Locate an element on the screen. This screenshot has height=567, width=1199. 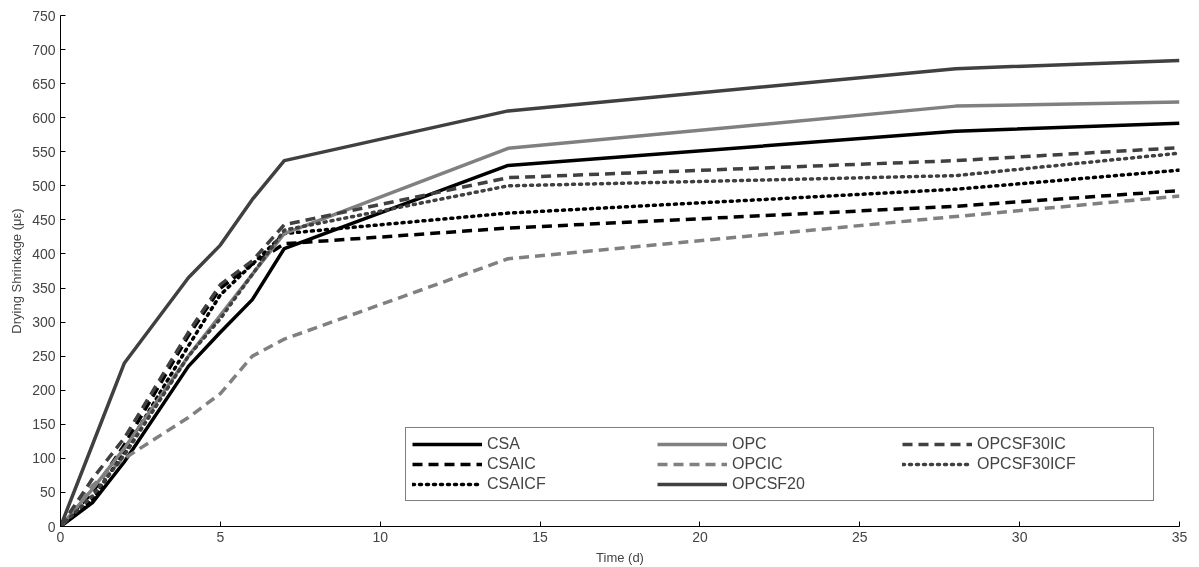
y-tick-label: 200 is located at coordinates (44, 390).